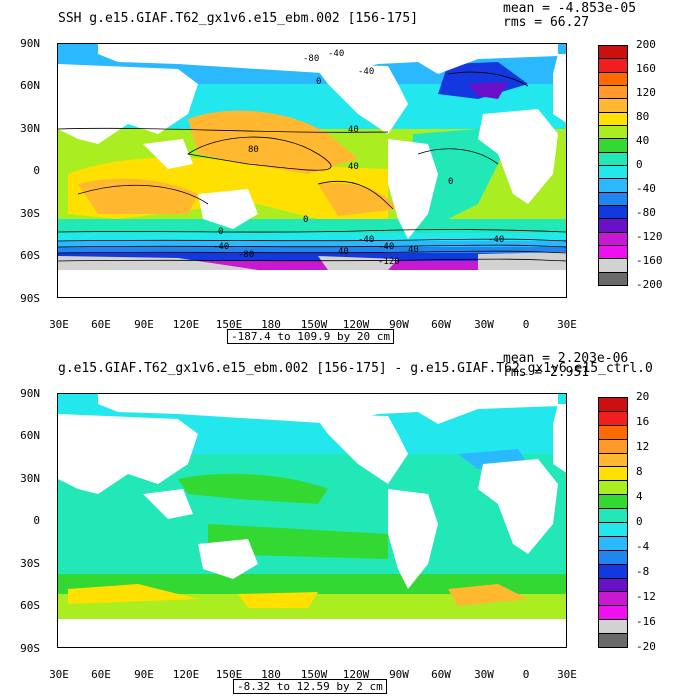  Describe the element at coordinates (310, 686) in the screenshot. I see `contour-range-box: -8.32 to 12.59 by 2 cm` at that location.